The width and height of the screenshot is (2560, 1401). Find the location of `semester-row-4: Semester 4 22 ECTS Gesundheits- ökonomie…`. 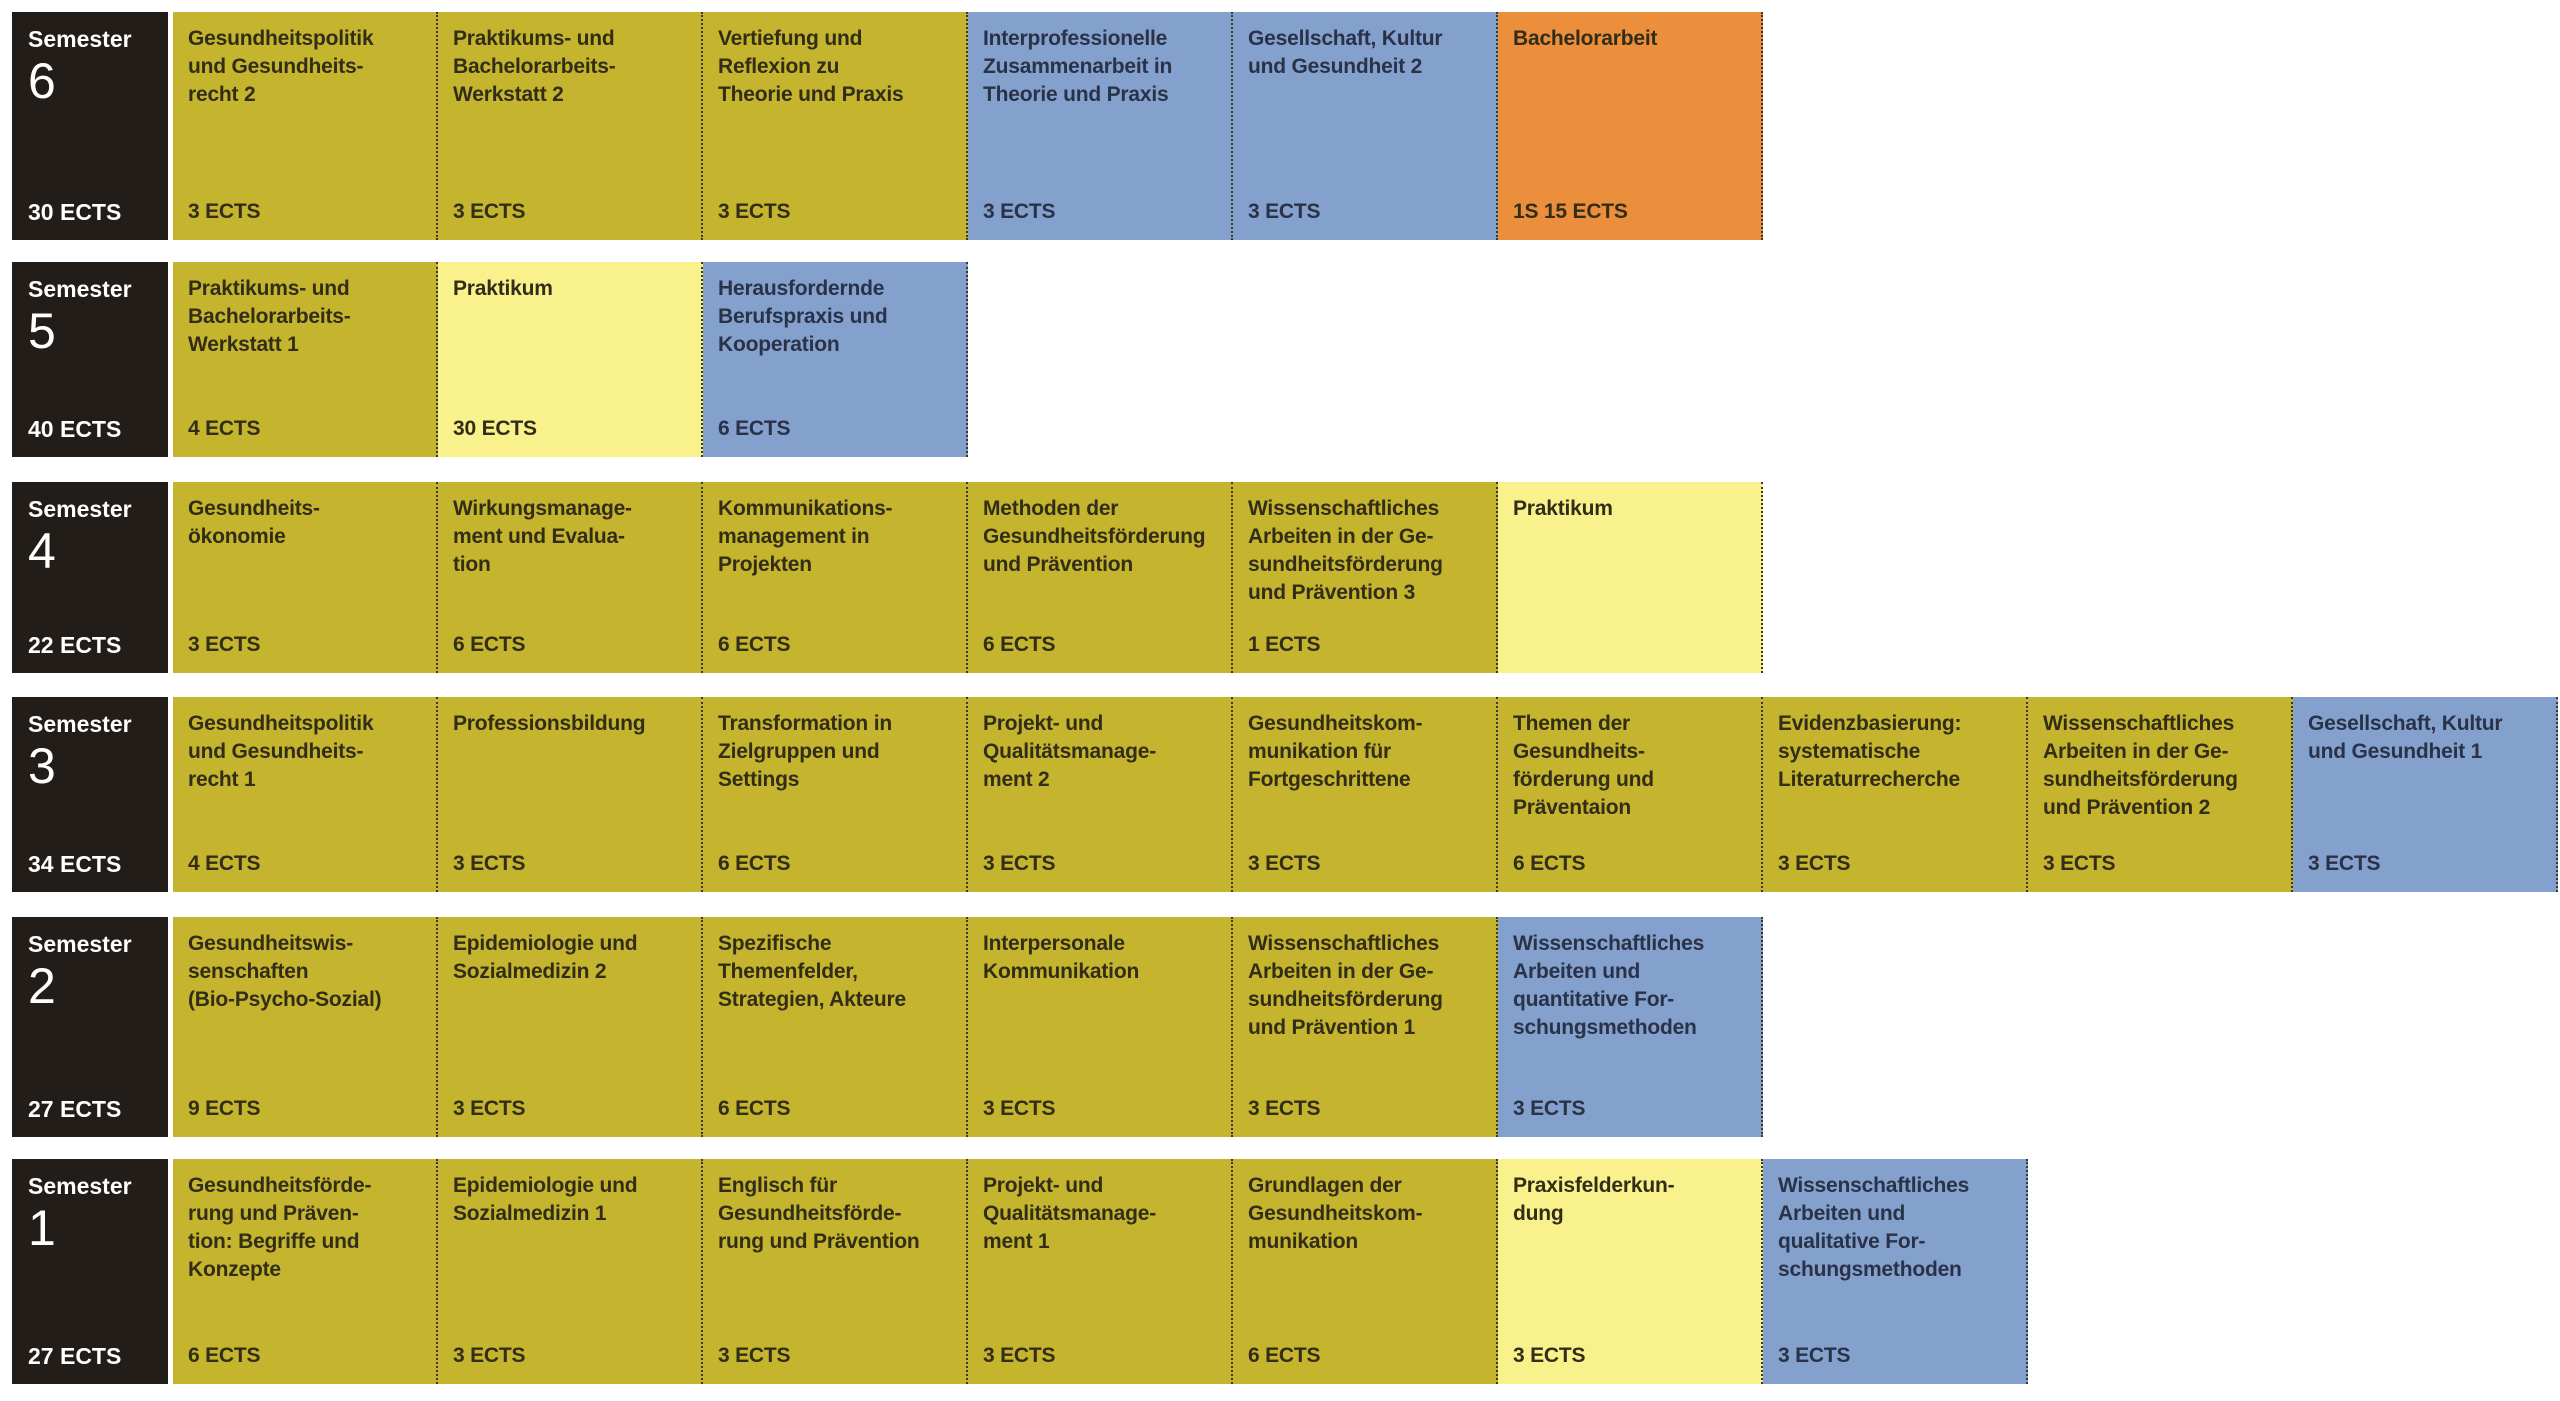

semester-row-4: Semester 4 22 ECTS Gesundheits- ökonomie… is located at coordinates (1286, 577).